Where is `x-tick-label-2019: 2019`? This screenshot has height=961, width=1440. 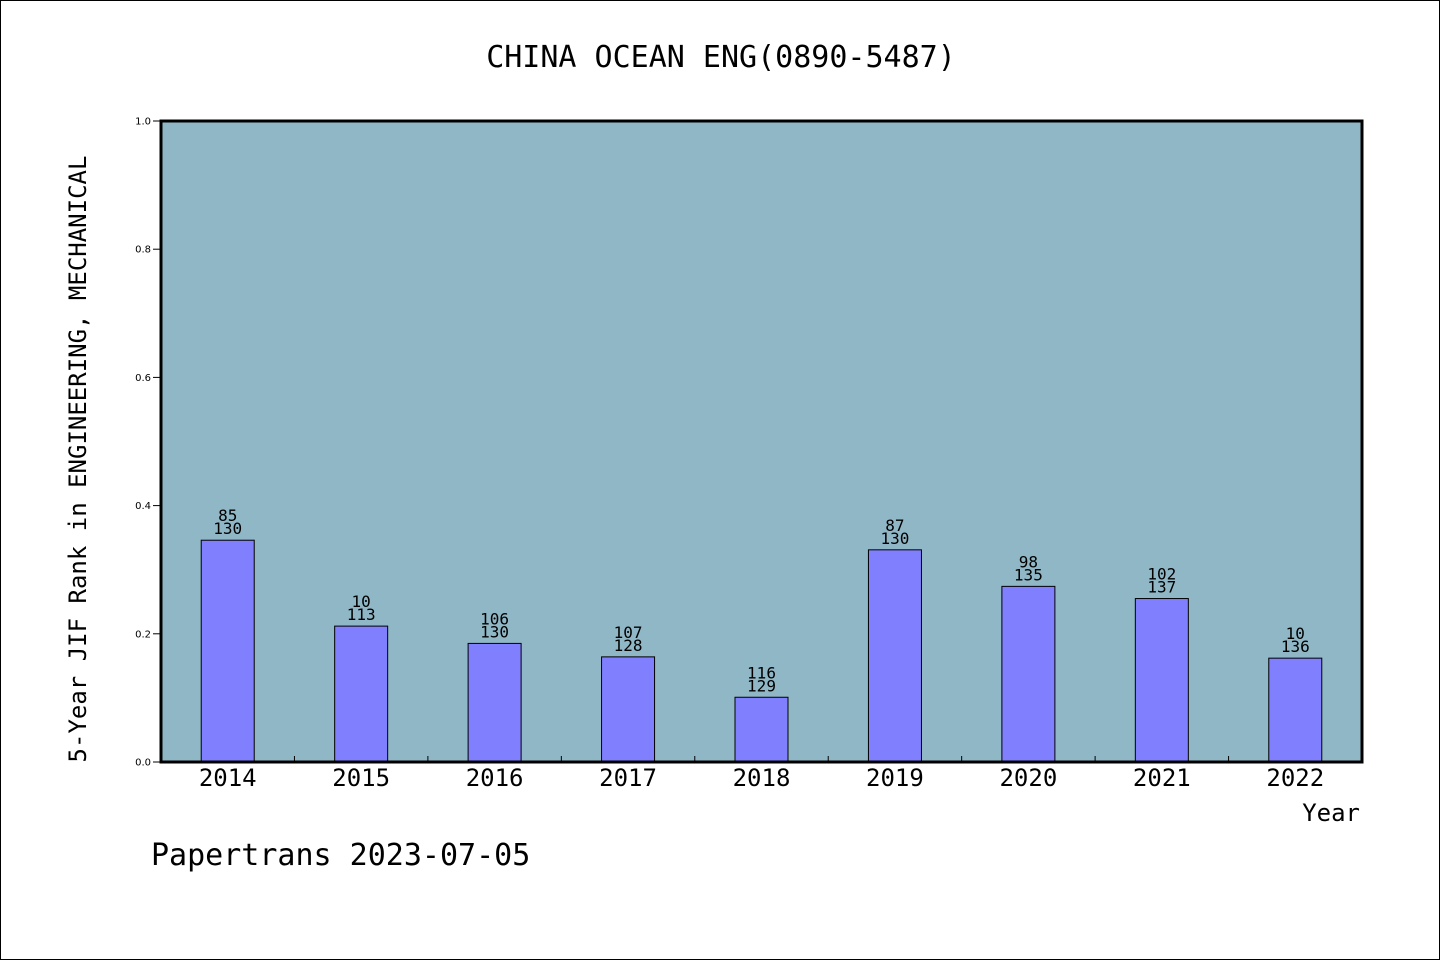 x-tick-label-2019: 2019 is located at coordinates (895, 778).